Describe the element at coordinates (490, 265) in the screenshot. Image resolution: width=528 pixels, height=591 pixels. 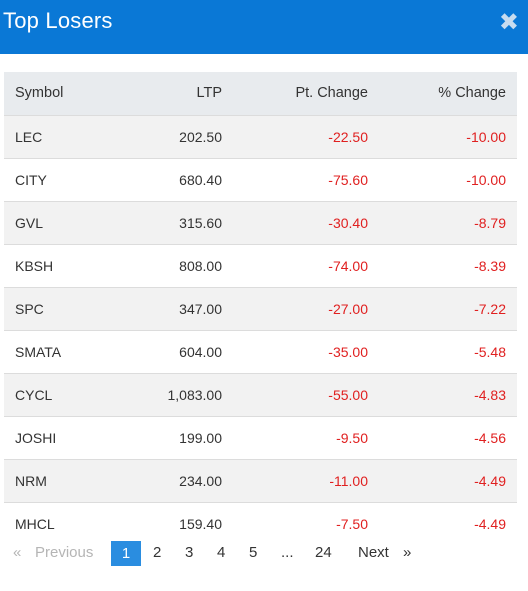
I see `pct-change-cell: -8.39` at that location.